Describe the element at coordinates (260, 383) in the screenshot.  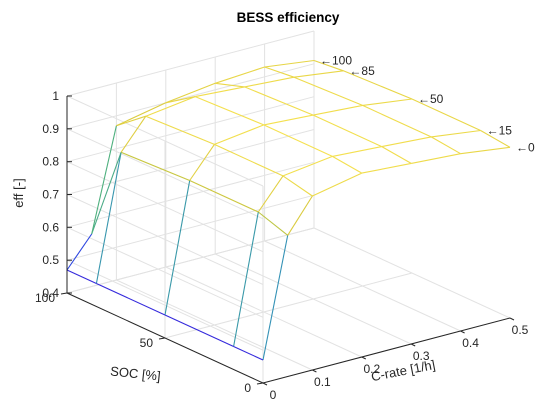
I see `y-tick-mark` at that location.